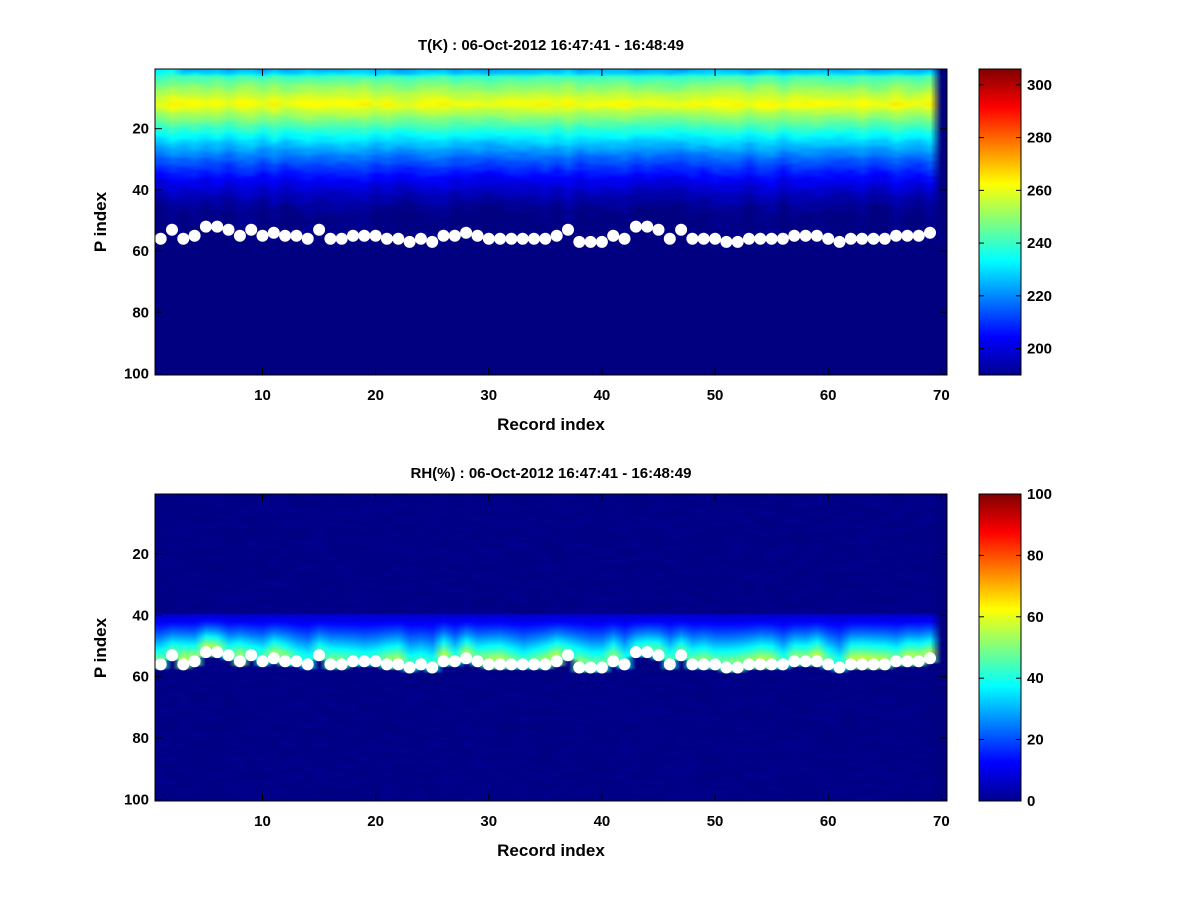 The height and width of the screenshot is (900, 1200). I want to click on colorbar-tick-label: 100, so click(1039, 494).